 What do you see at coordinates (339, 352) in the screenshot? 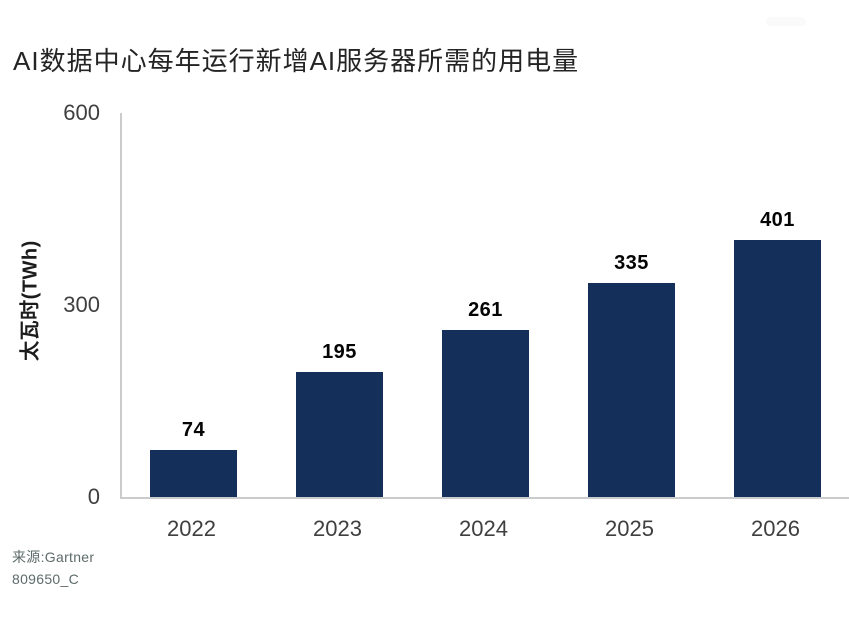
I see `bar-value-label: 195` at bounding box center [339, 352].